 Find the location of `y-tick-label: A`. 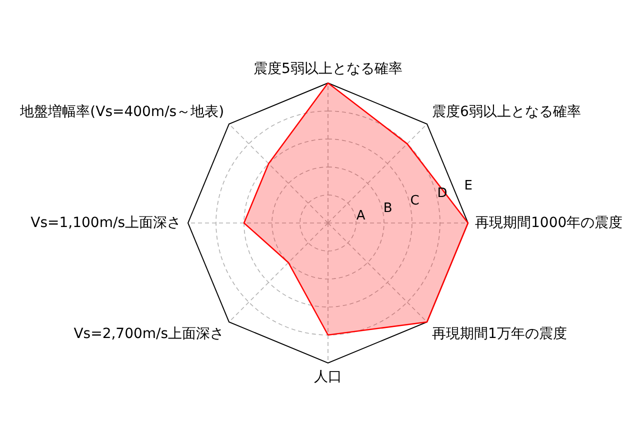

y-tick-label: A is located at coordinates (361, 216).